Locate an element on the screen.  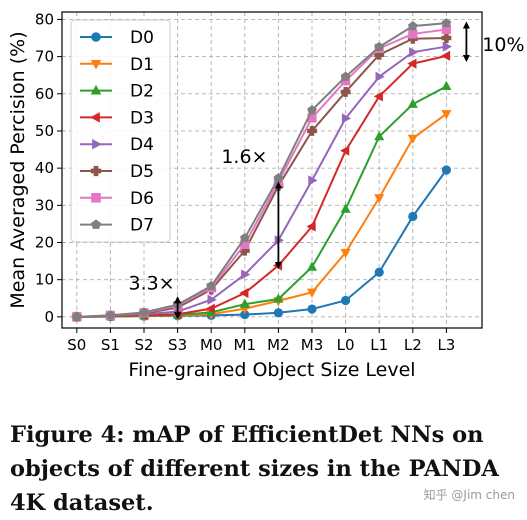
x-tick-label: L3 is located at coordinates (446, 345).